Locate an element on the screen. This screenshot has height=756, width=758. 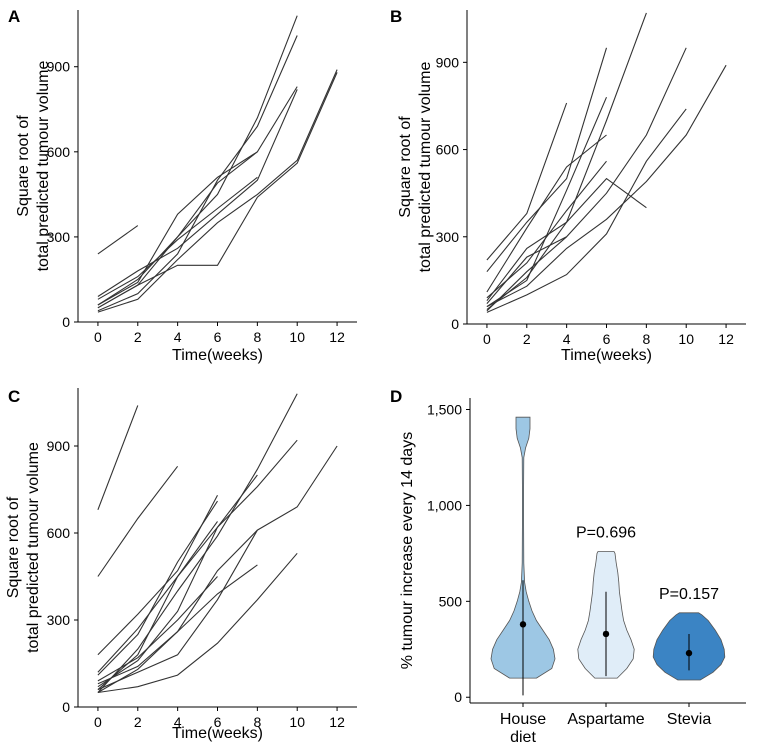
mean-point-aspartame is located at coordinates (606, 634).